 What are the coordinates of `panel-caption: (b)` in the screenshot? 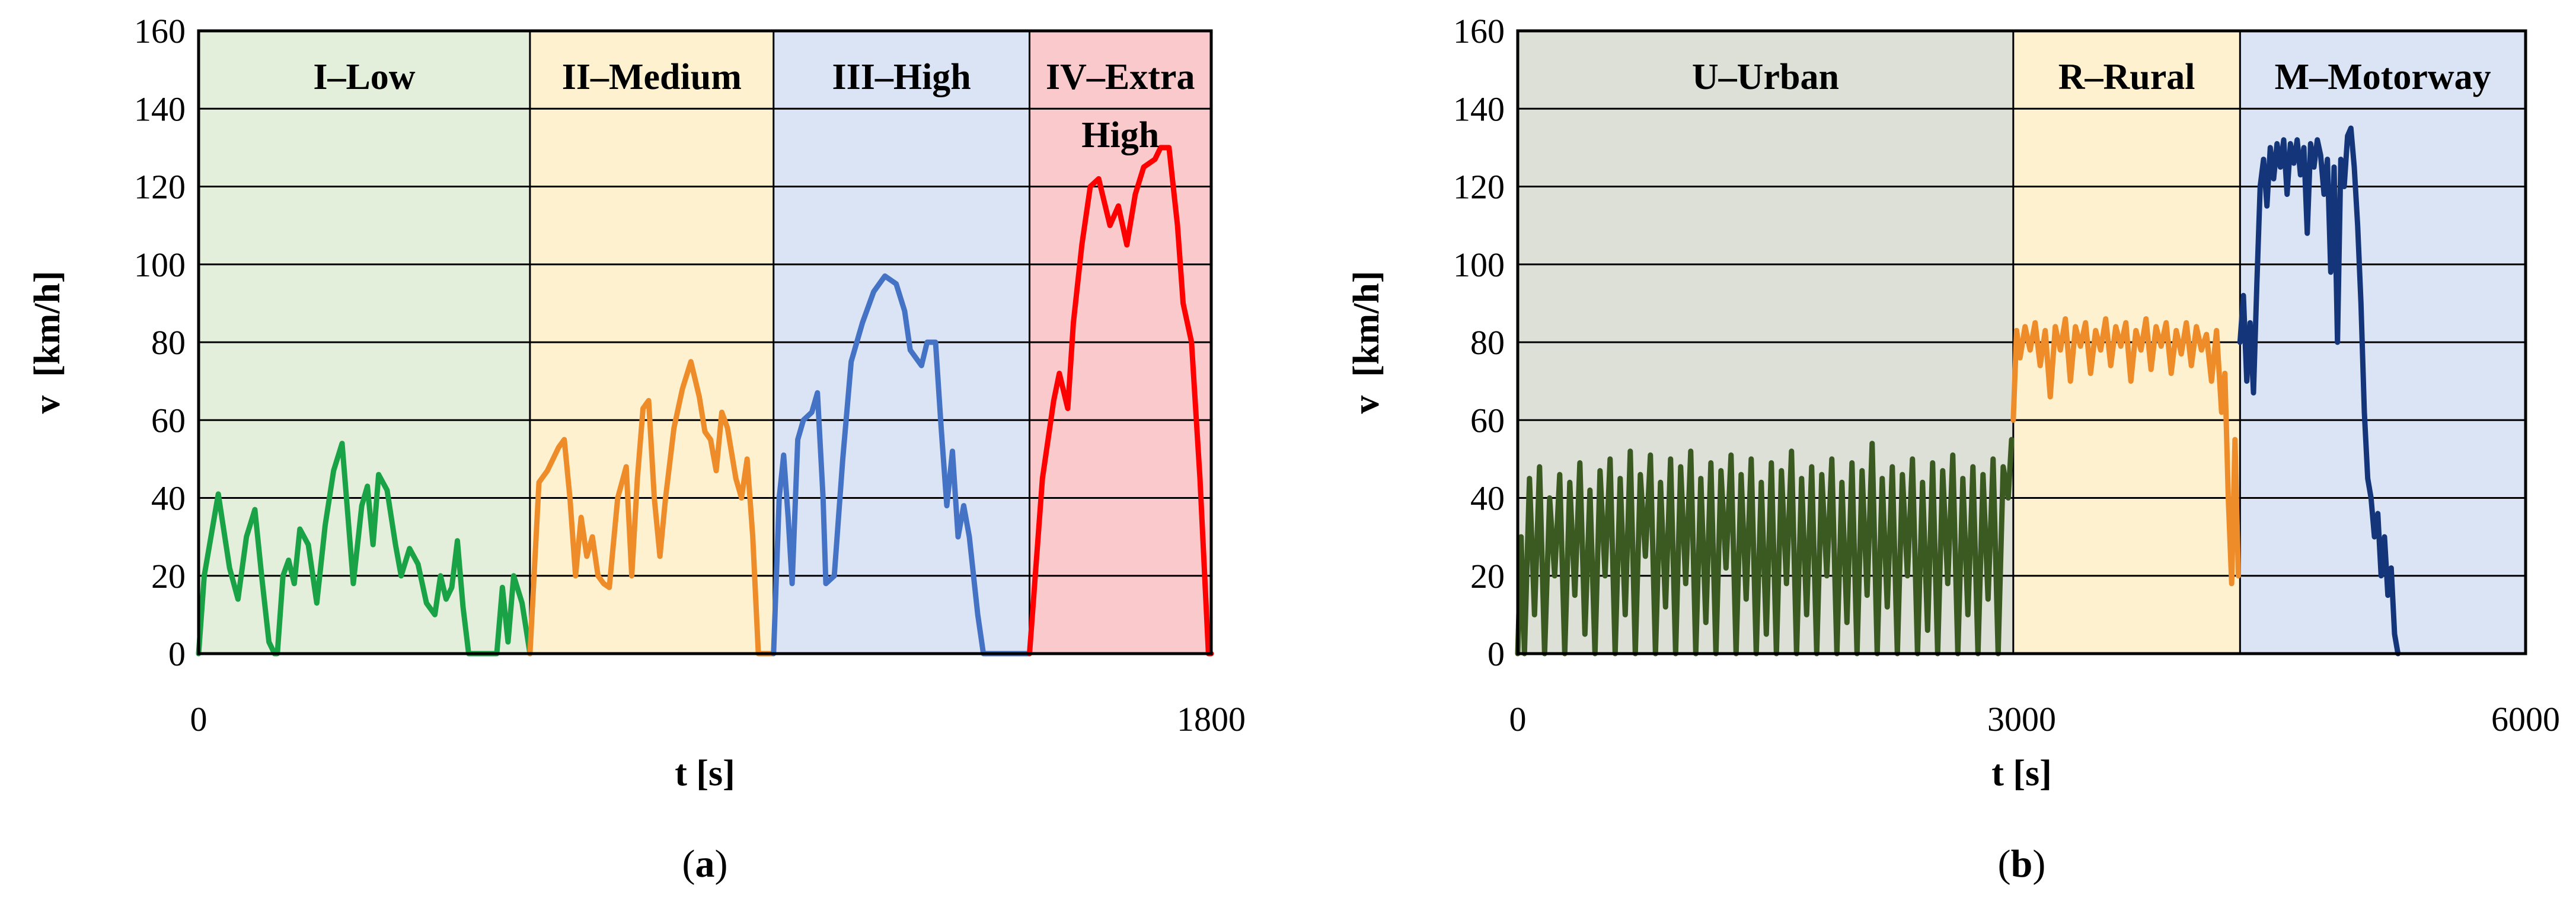 It's located at (2022, 864).